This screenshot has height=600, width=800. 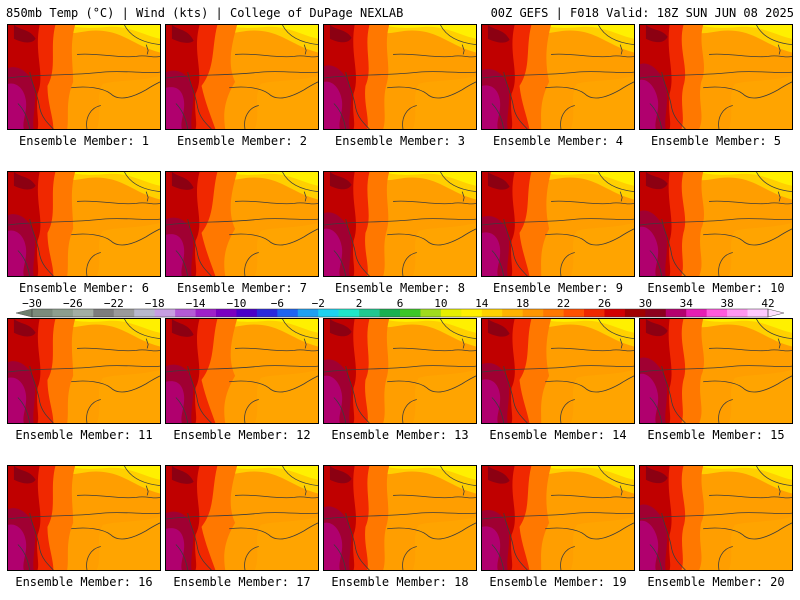 What do you see at coordinates (563, 303) in the screenshot?
I see `colorbar-tick-label: 22` at bounding box center [563, 303].